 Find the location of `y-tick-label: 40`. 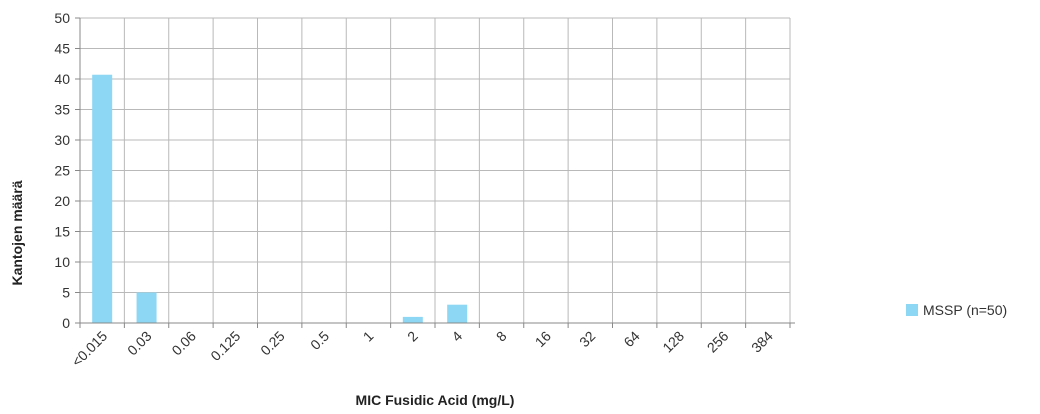

y-tick-label: 40 is located at coordinates (62, 79).